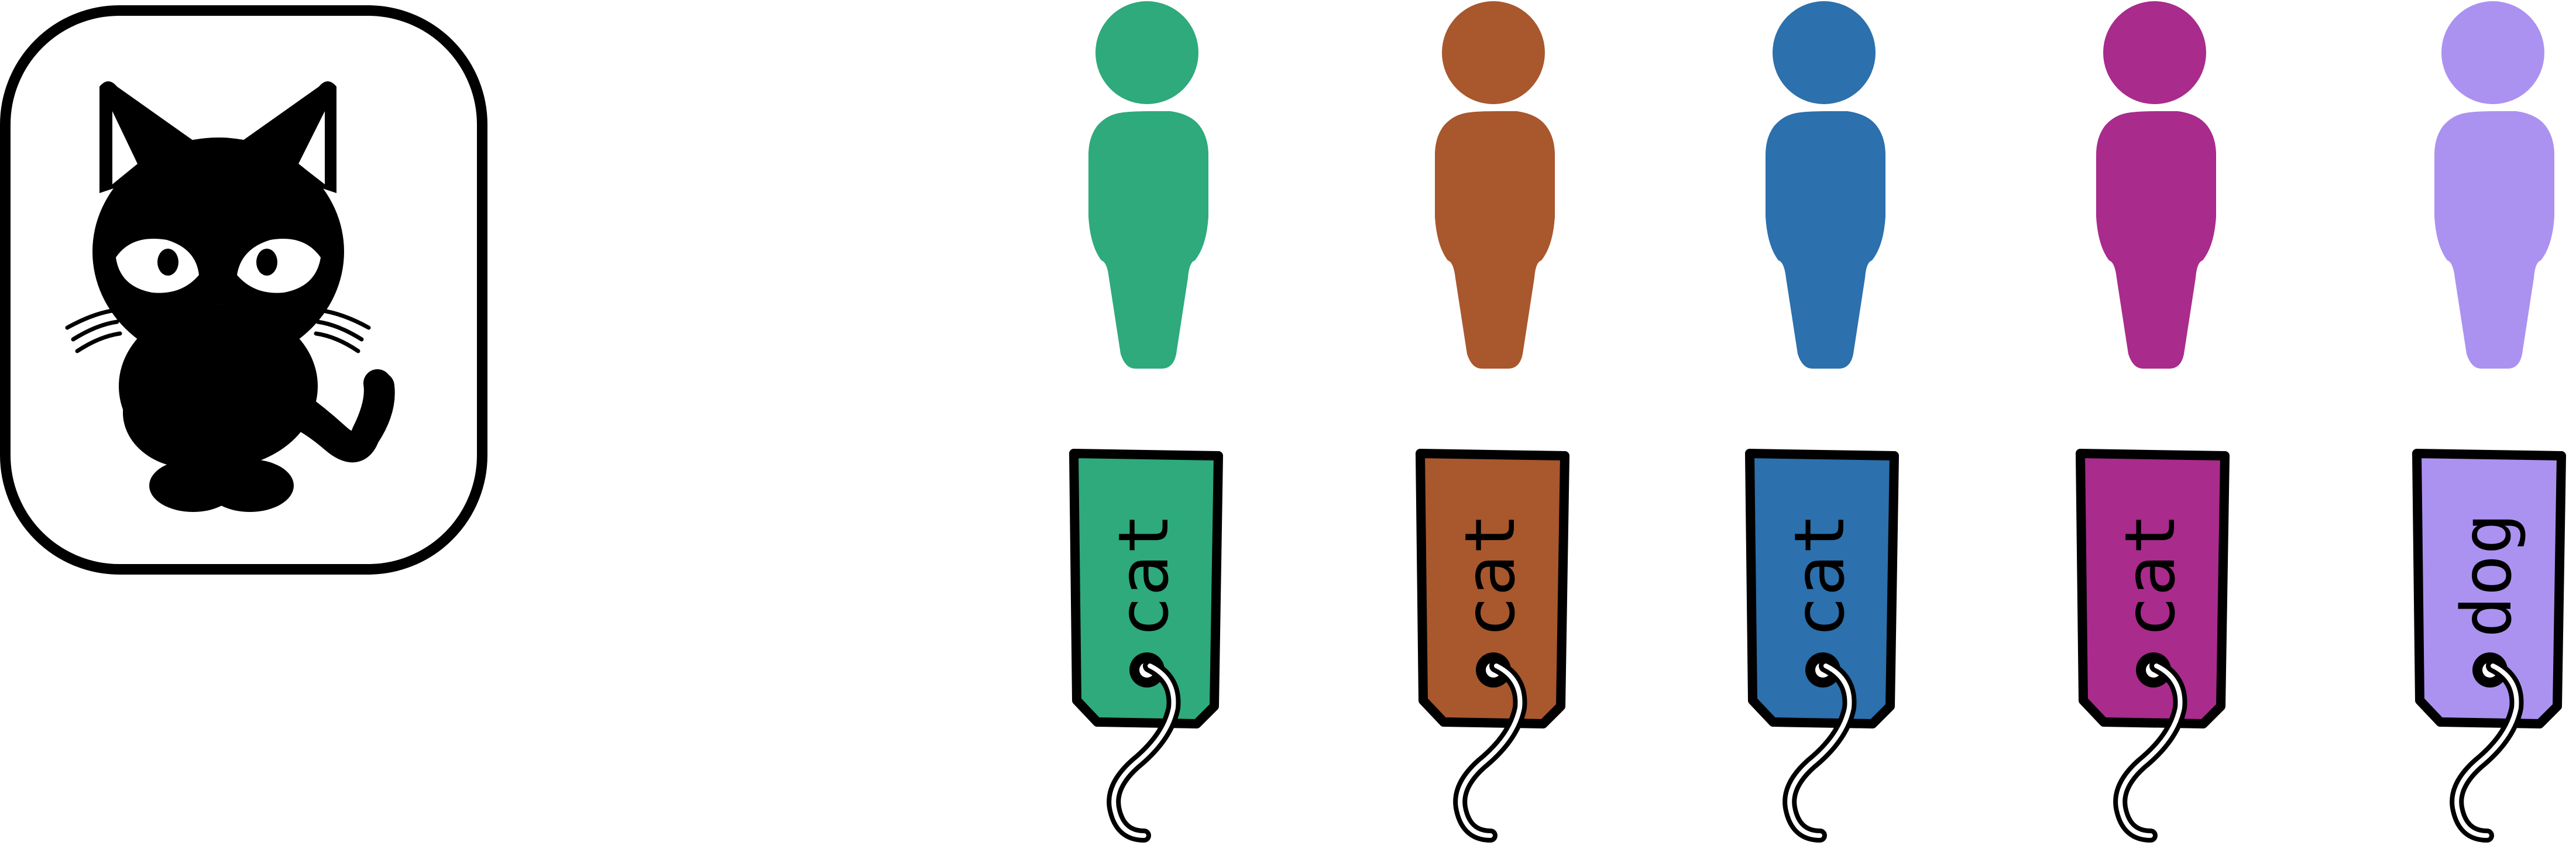 The width and height of the screenshot is (2576, 849). I want to click on name-tag-2: cat, so click(1493, 646).